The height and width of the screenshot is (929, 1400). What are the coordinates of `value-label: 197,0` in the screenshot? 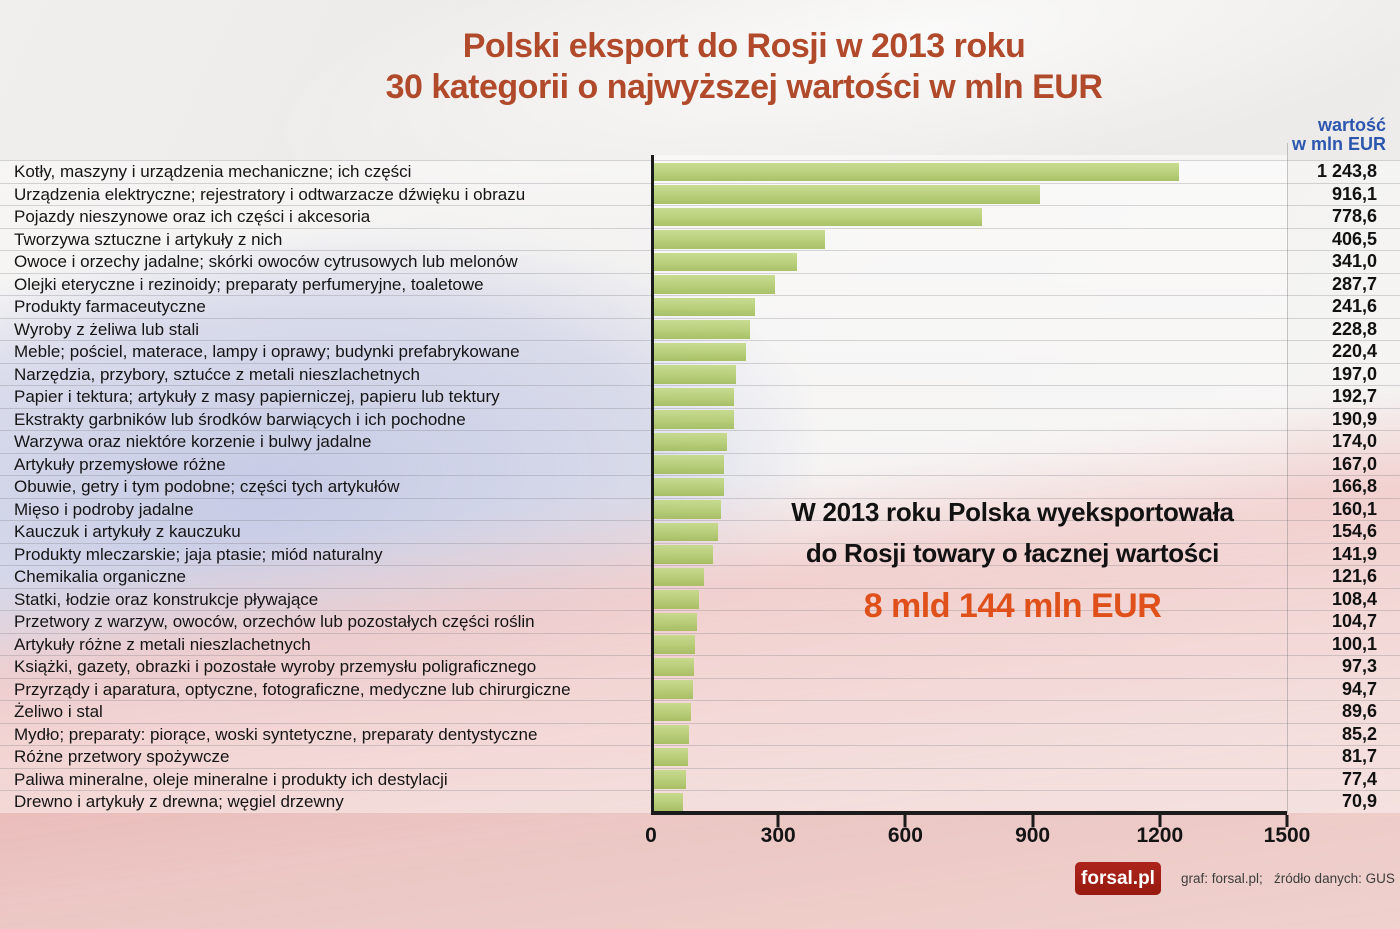 It's located at (1354, 373).